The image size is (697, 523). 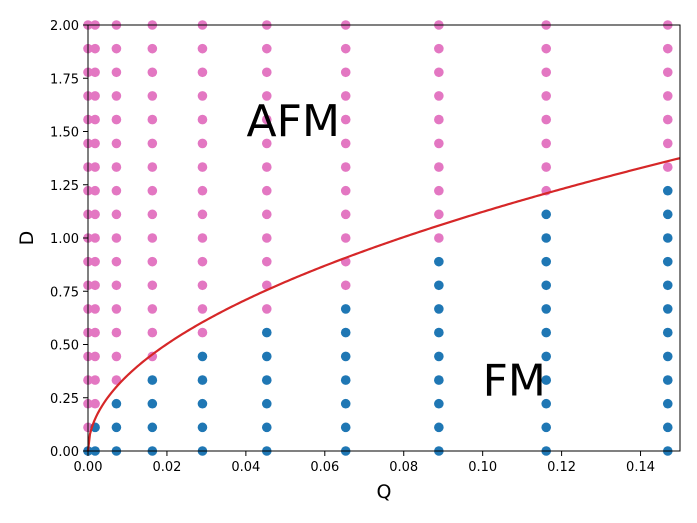 I want to click on x-tick-label: 0.08, so click(x=403, y=467).